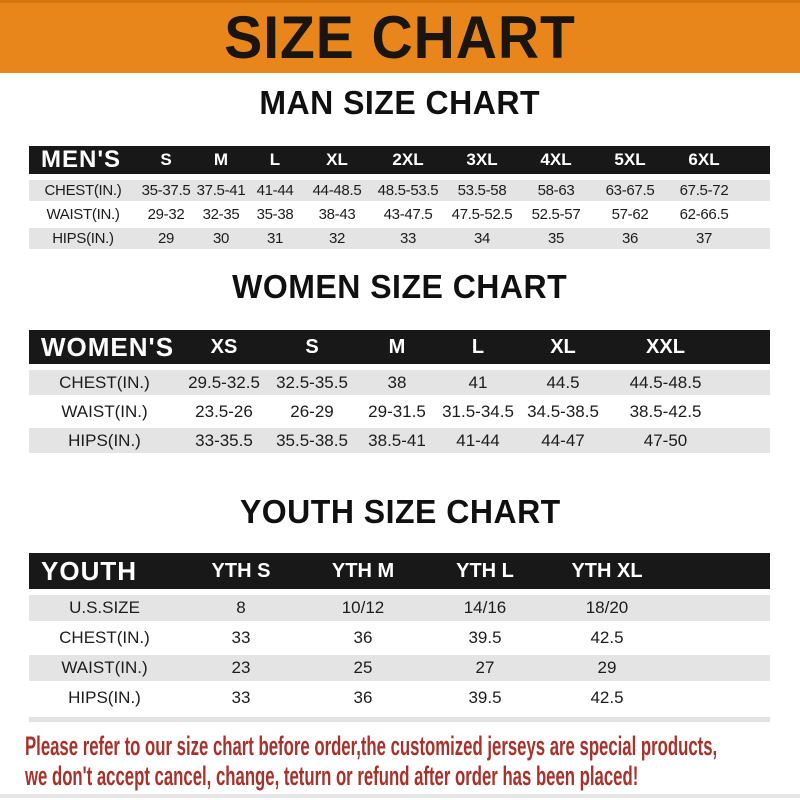  I want to click on youth-section-heading-text: YOUTH SIZE CHART, so click(400, 511).